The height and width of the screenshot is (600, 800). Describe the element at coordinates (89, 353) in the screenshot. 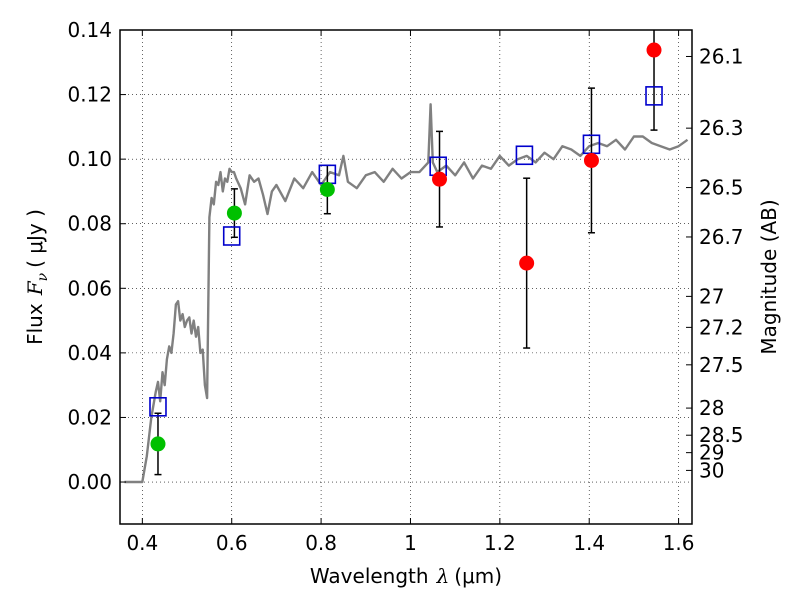

I see `y-tick-label: 0.04` at that location.